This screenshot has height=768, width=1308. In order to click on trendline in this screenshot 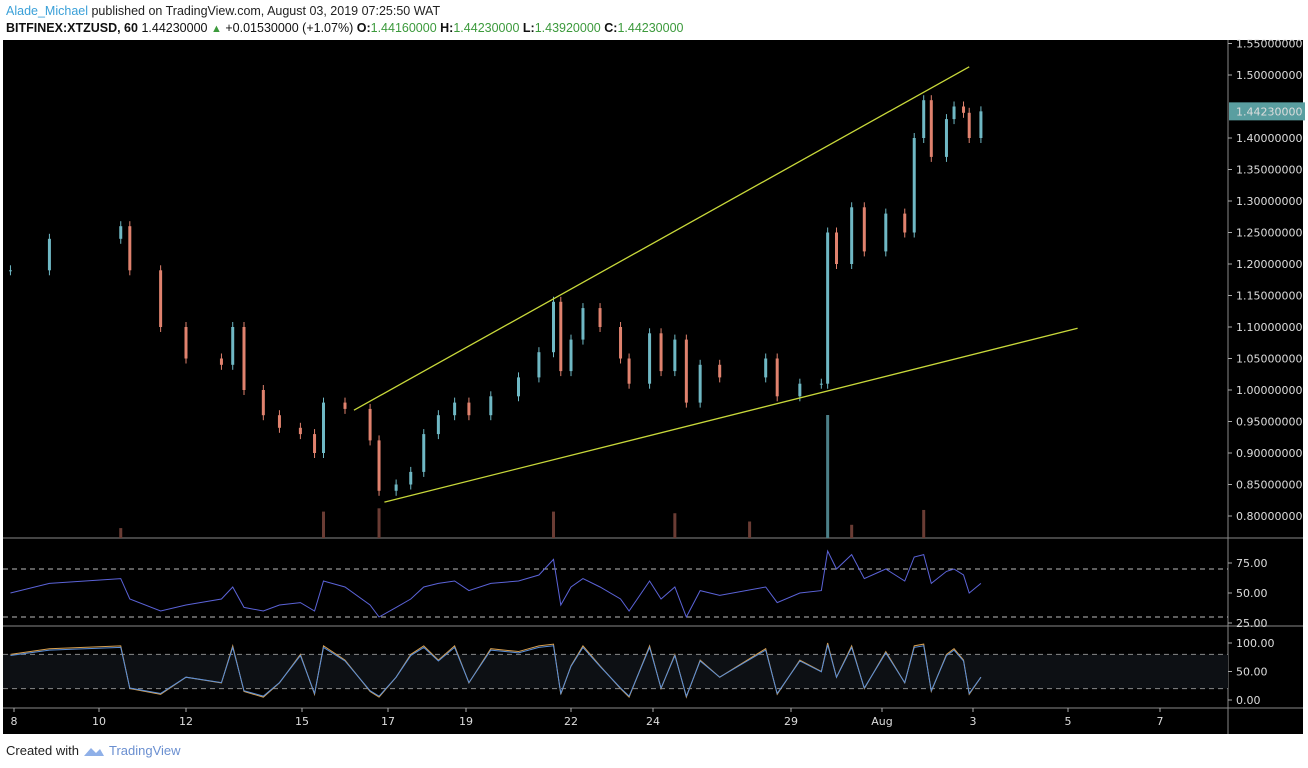, I will do `click(731, 415)`.